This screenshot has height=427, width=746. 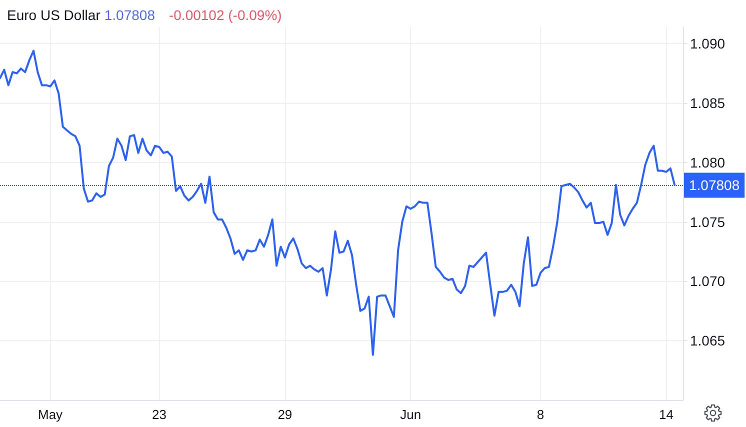 What do you see at coordinates (708, 44) in the screenshot?
I see `y-tick-label: 1.090` at bounding box center [708, 44].